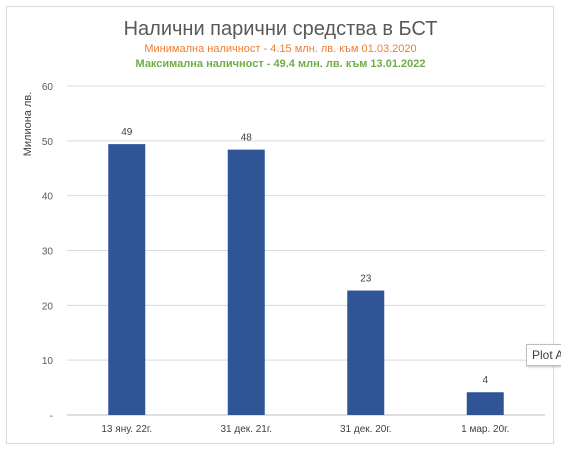 This screenshot has height=450, width=561. I want to click on y-tick-label: 60, so click(48, 87).